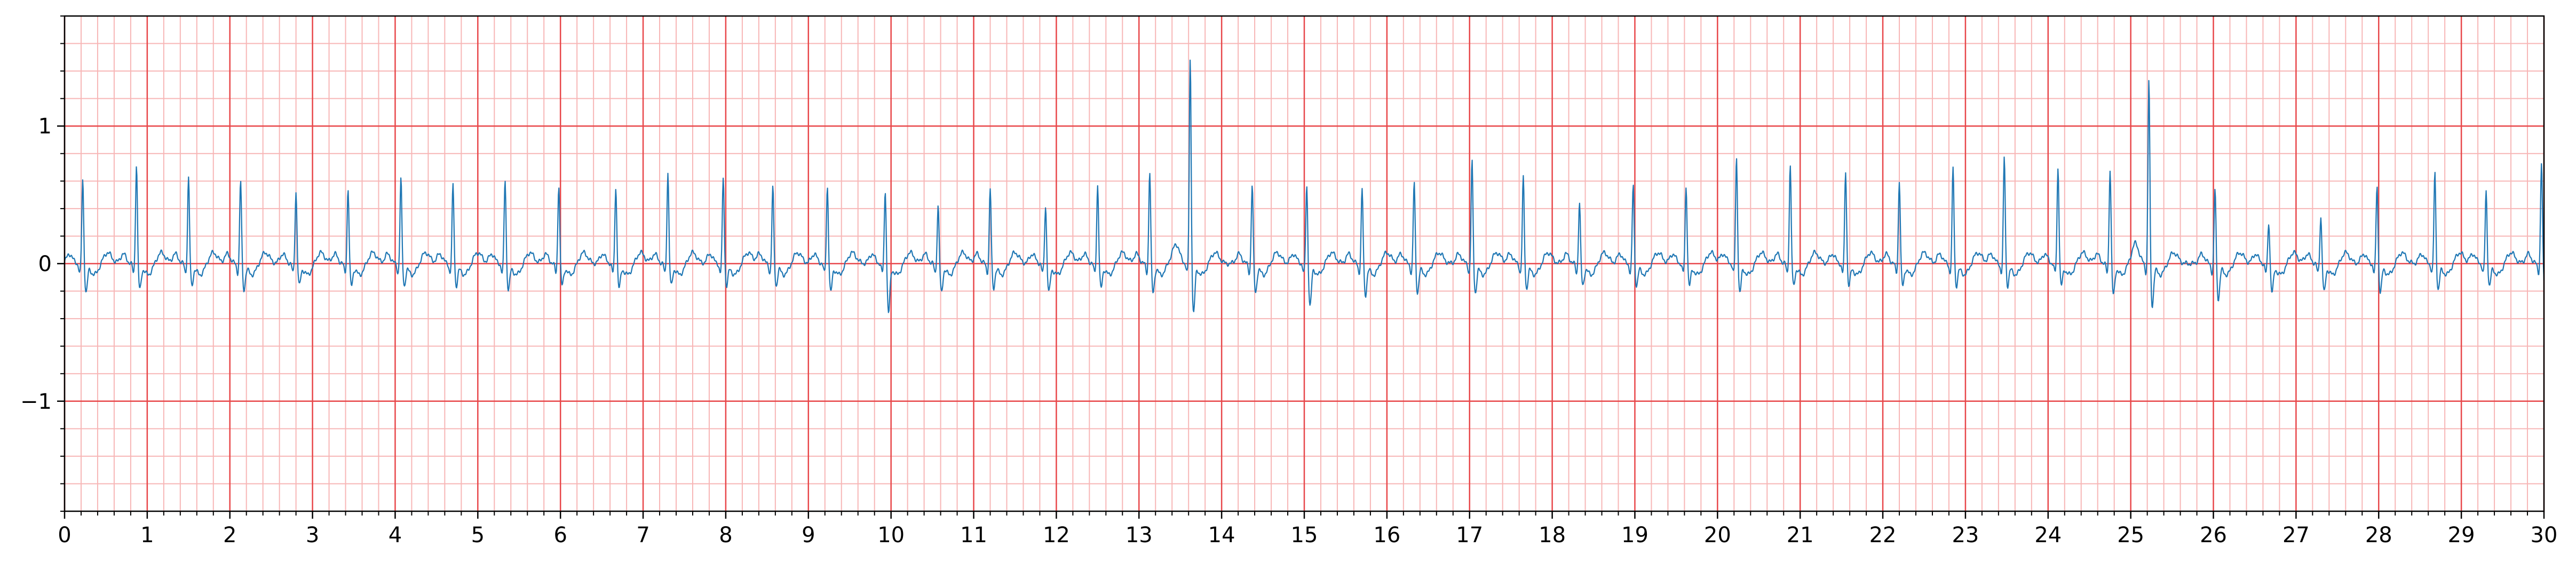  What do you see at coordinates (1883, 535) in the screenshot?
I see `x-tick-label: 22` at bounding box center [1883, 535].